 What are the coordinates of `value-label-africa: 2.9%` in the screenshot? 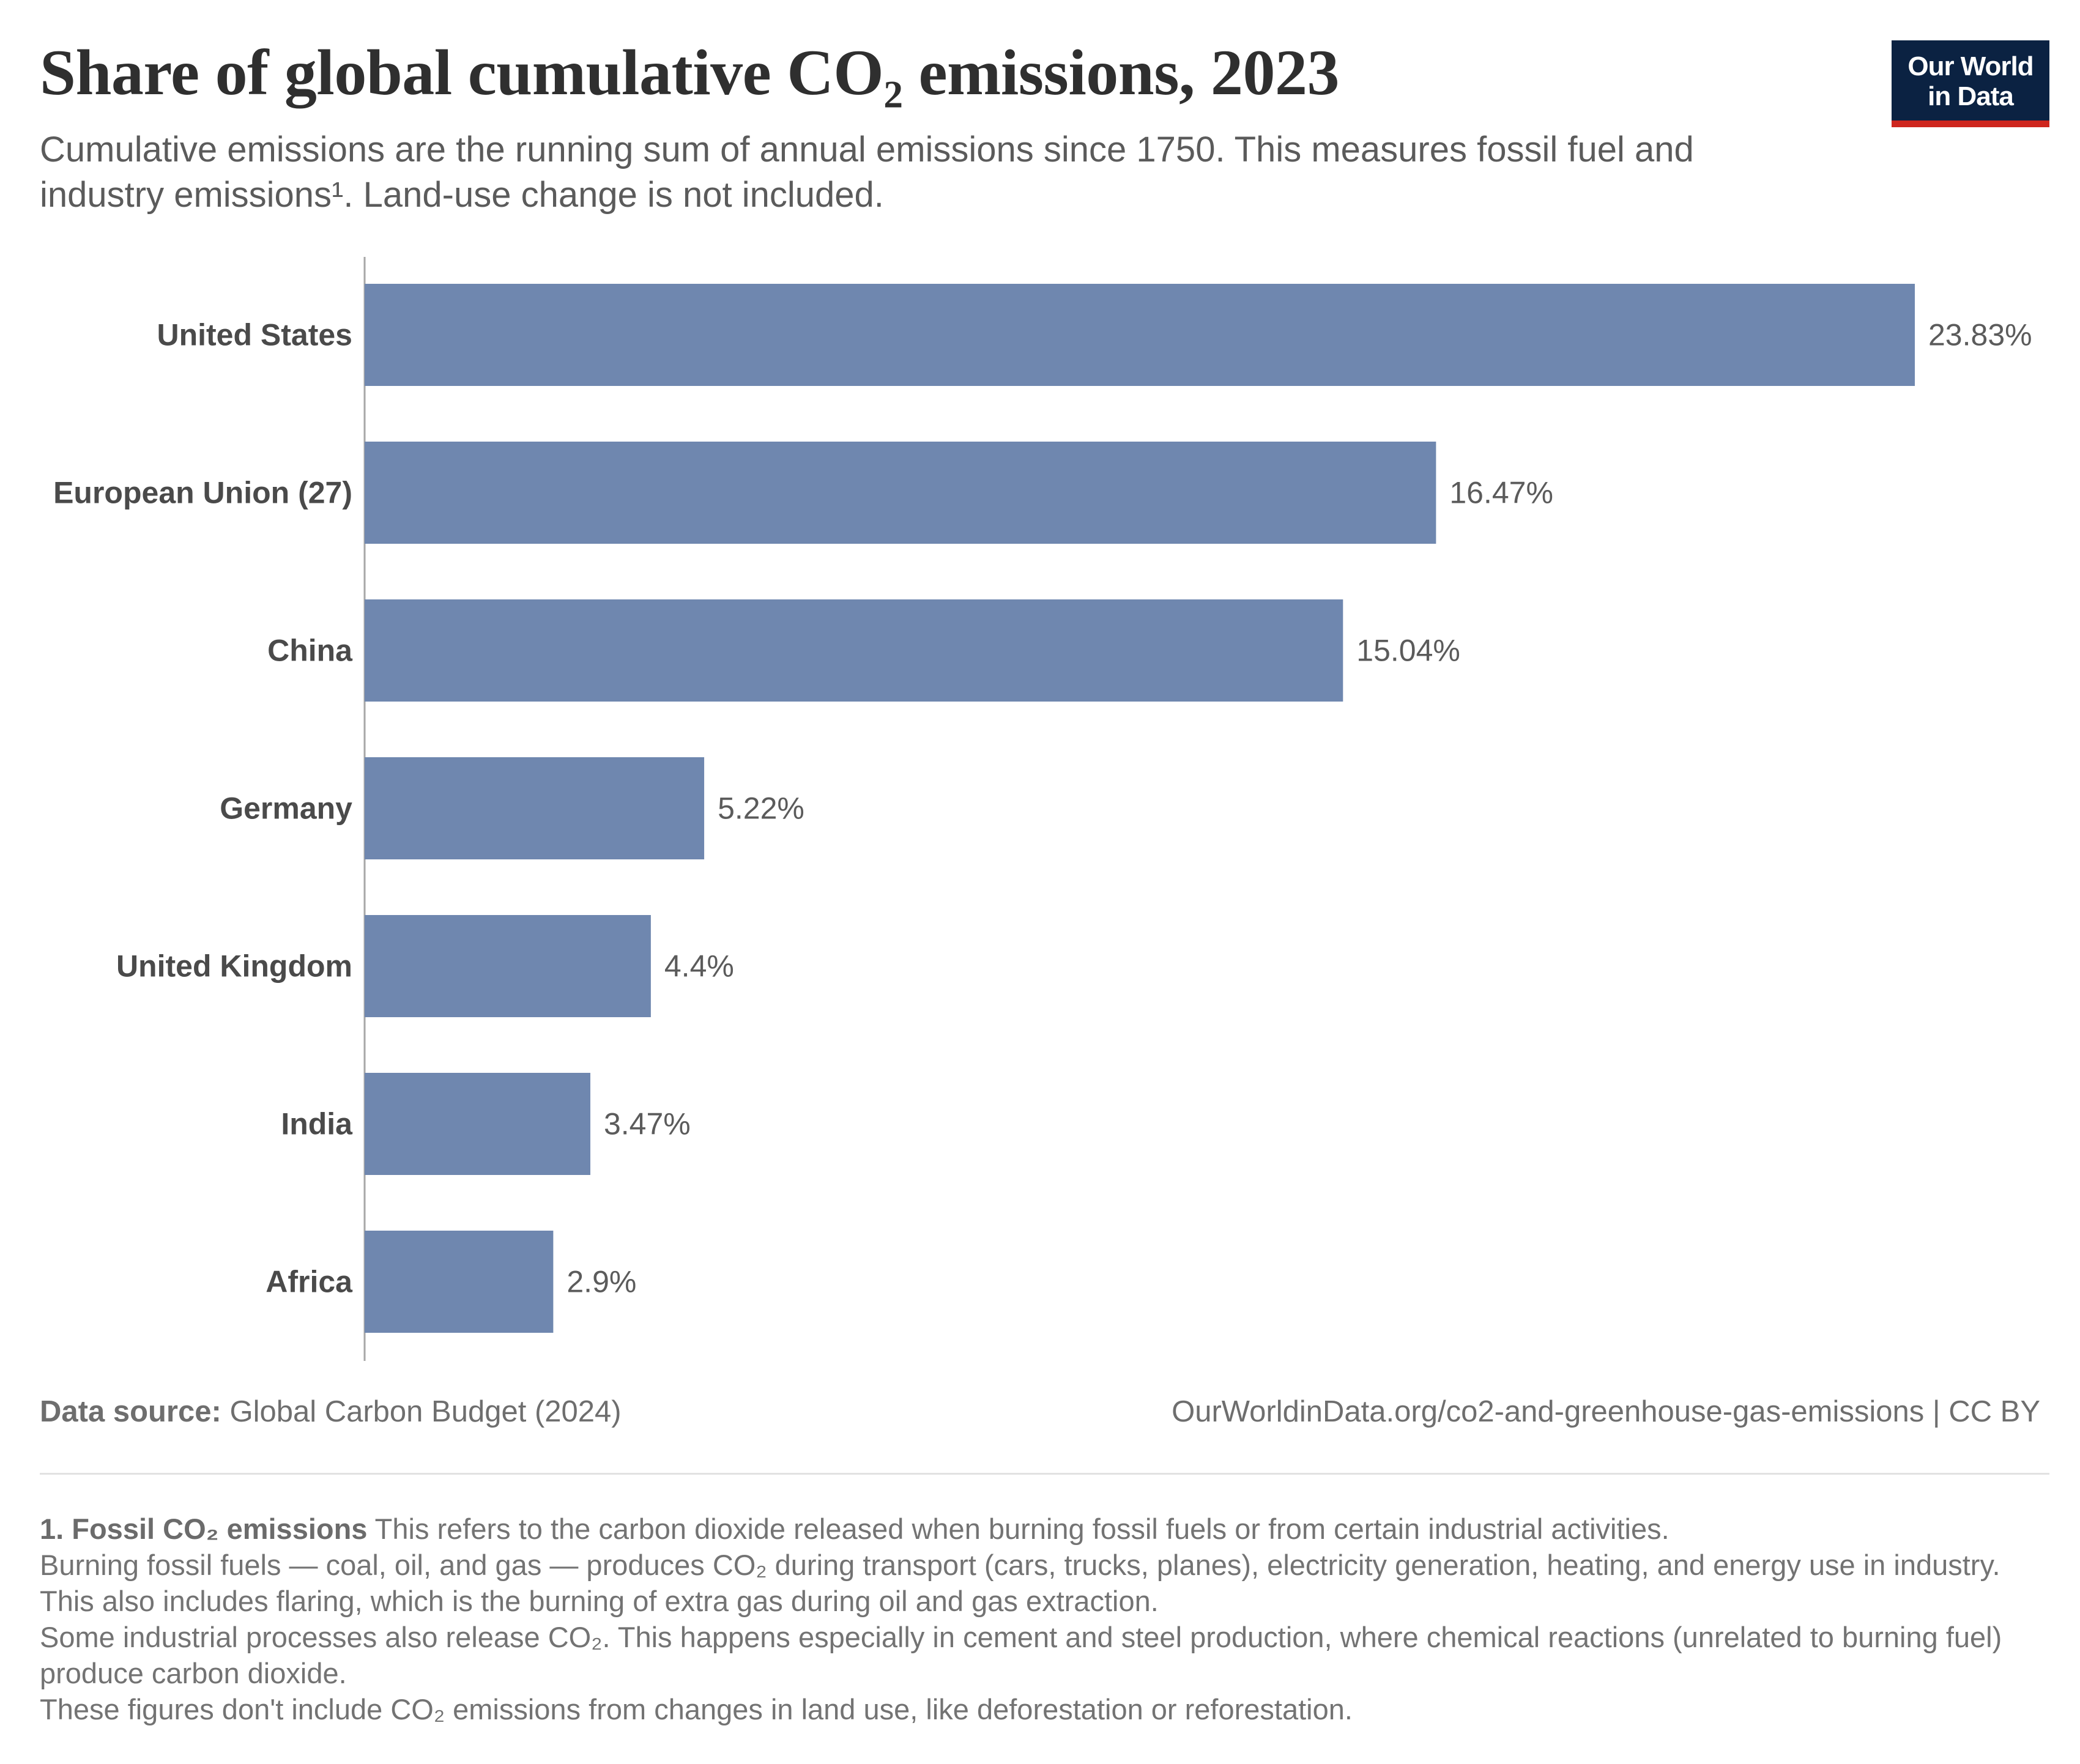 It's located at (601, 1282).